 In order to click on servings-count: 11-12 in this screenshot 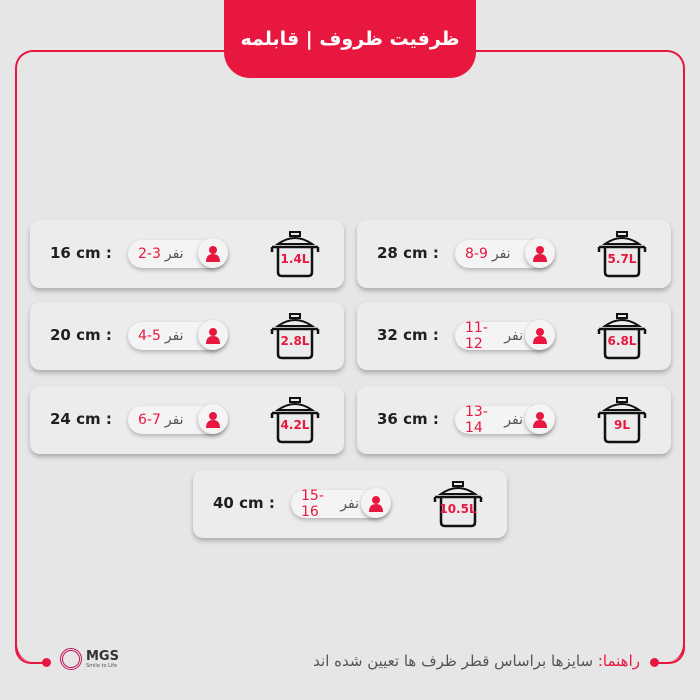, I will do `click(476, 336)`.